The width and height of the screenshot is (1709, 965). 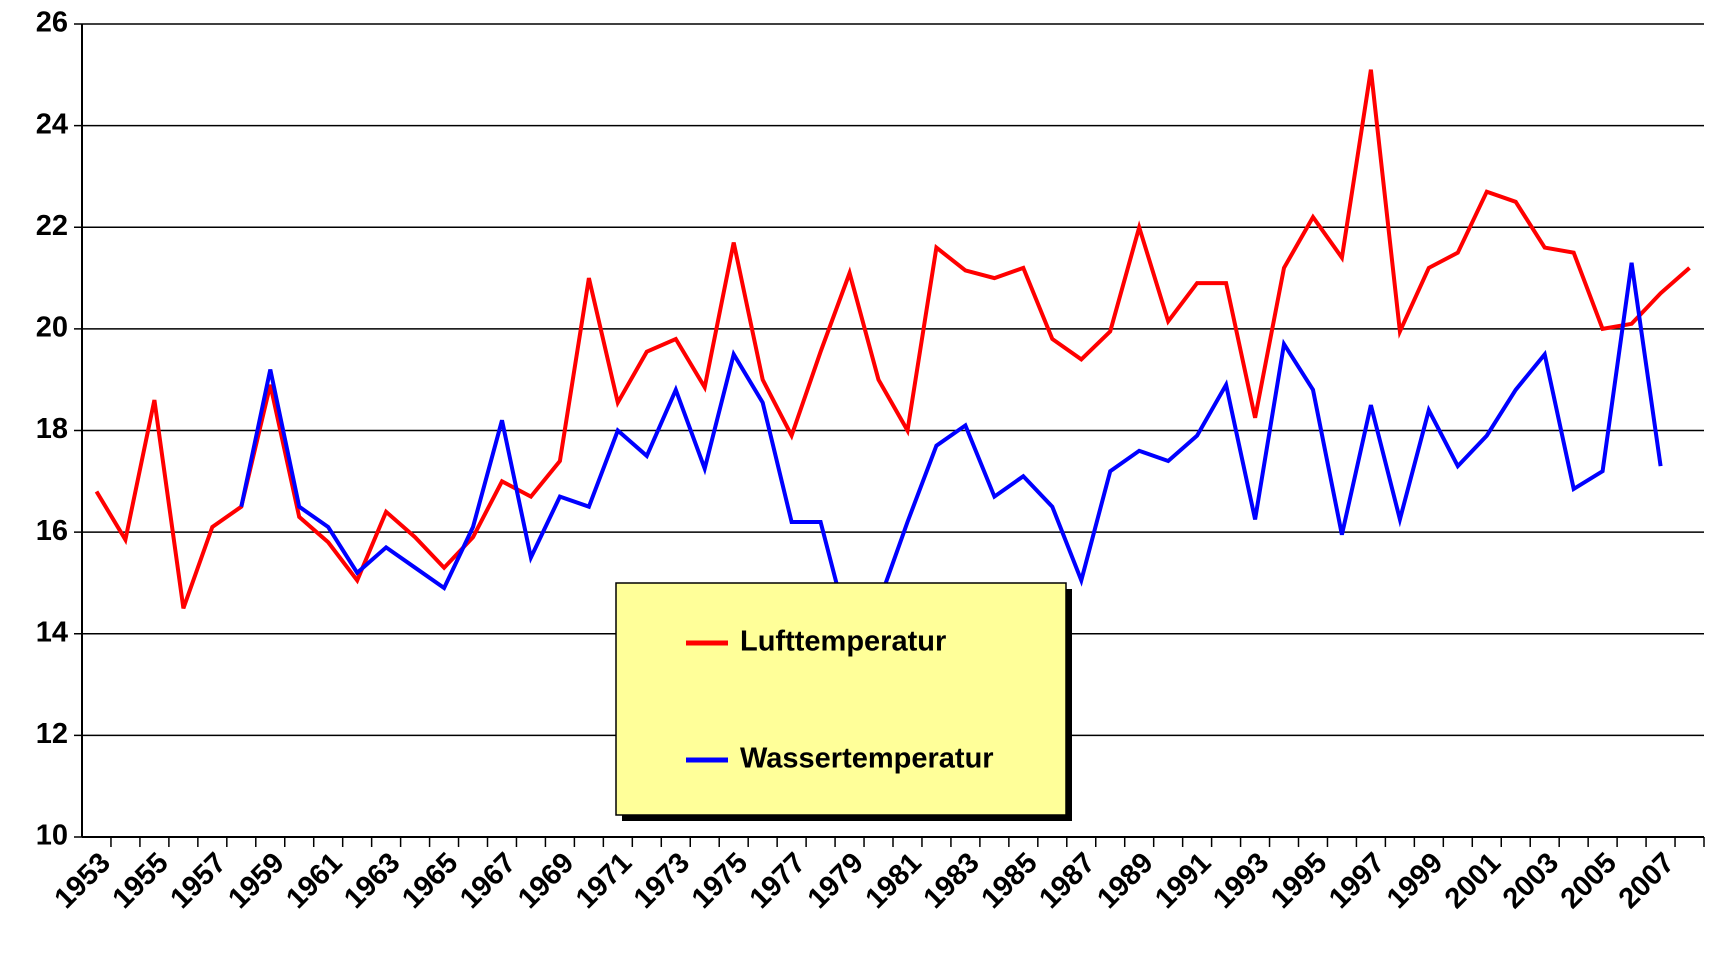 What do you see at coordinates (1589, 881) in the screenshot?
I see `x-tick-label: 2005` at bounding box center [1589, 881].